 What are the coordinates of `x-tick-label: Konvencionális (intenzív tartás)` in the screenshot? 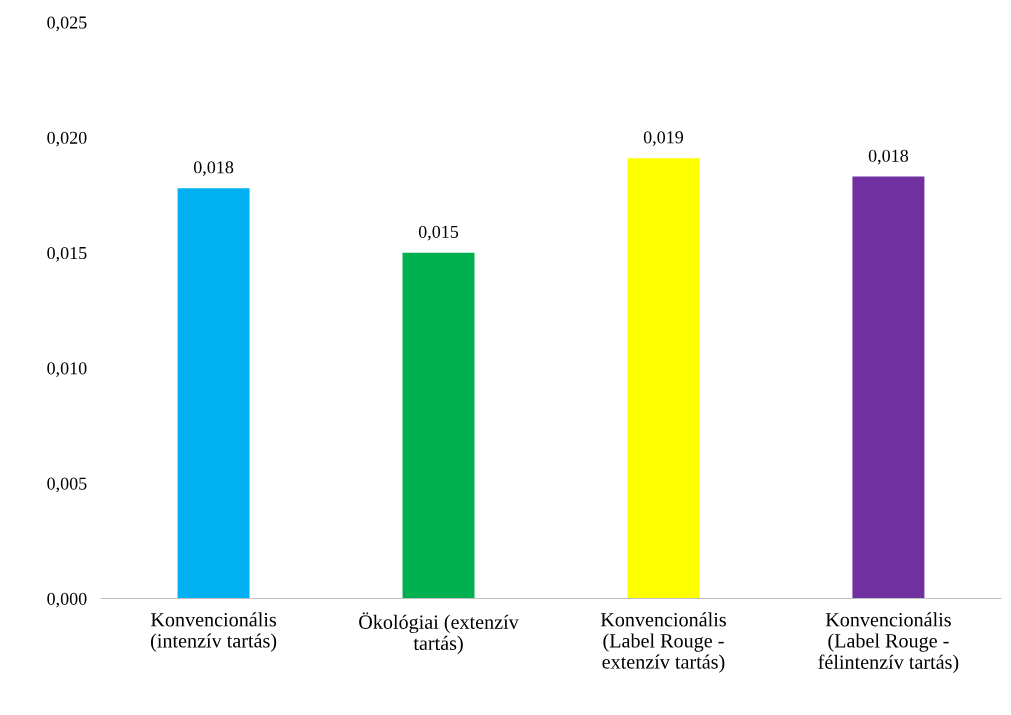 It's located at (213, 632).